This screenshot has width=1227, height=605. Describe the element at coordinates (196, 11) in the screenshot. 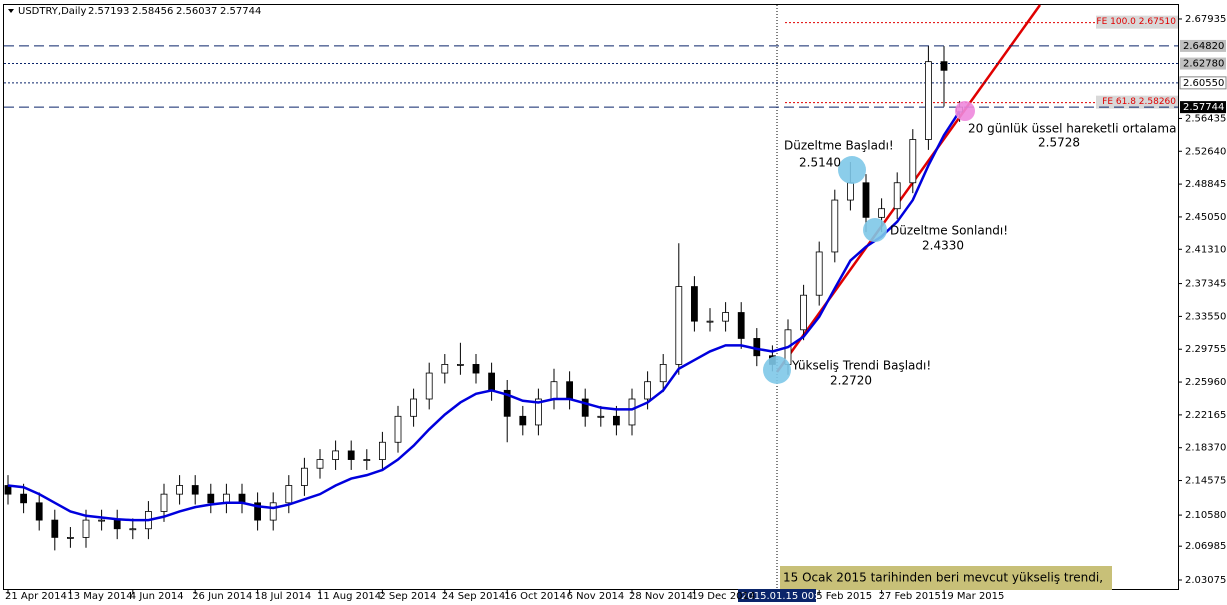

I see `ohlc-low: 2.56037` at that location.